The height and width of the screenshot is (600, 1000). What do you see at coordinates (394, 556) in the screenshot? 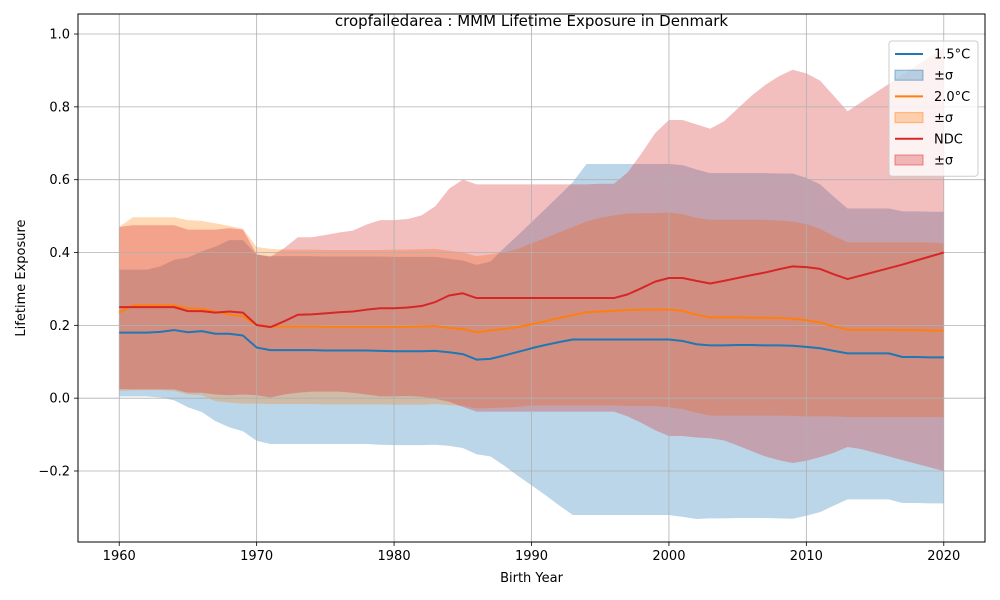
I see `x-tick-label: 1980` at bounding box center [394, 556].